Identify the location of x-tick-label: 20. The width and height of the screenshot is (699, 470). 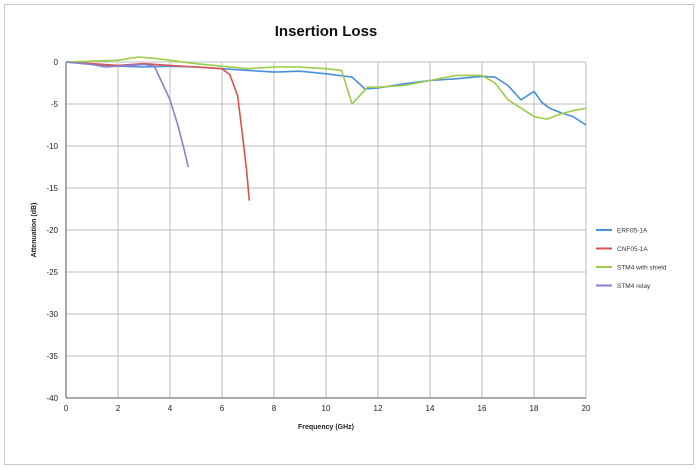
(586, 408).